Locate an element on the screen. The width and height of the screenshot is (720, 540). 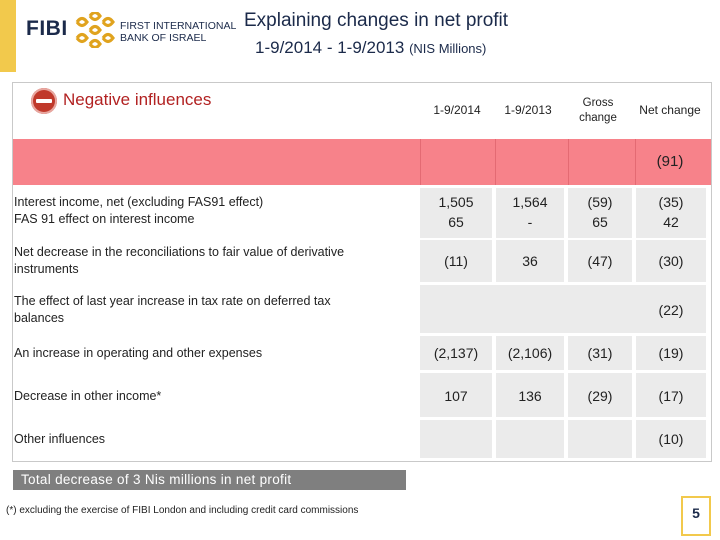
cell-r5-net is located at coordinates (671, 395).